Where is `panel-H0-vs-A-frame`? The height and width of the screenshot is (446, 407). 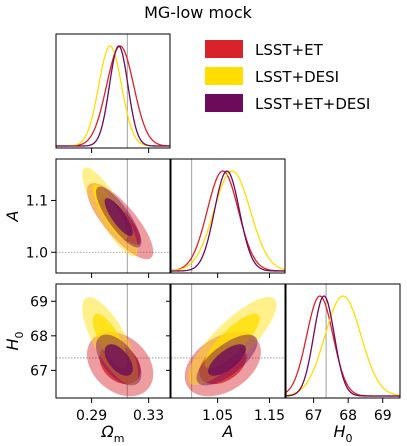
panel-H0-vs-A-frame is located at coordinates (228, 341).